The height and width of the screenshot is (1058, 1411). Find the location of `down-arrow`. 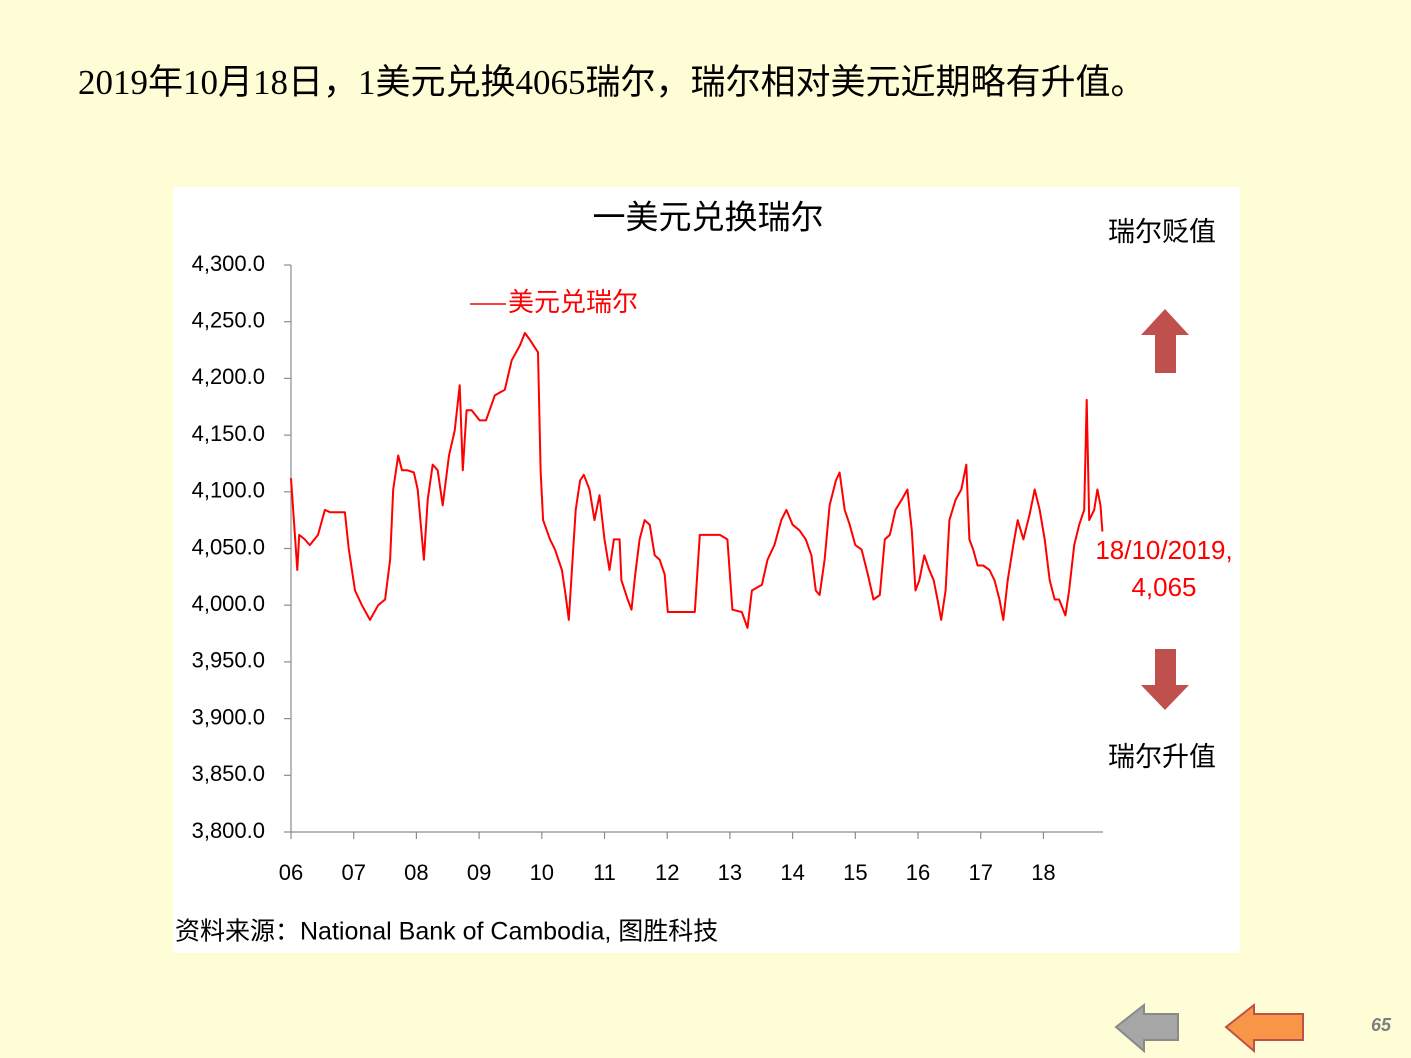

down-arrow is located at coordinates (1165, 679).